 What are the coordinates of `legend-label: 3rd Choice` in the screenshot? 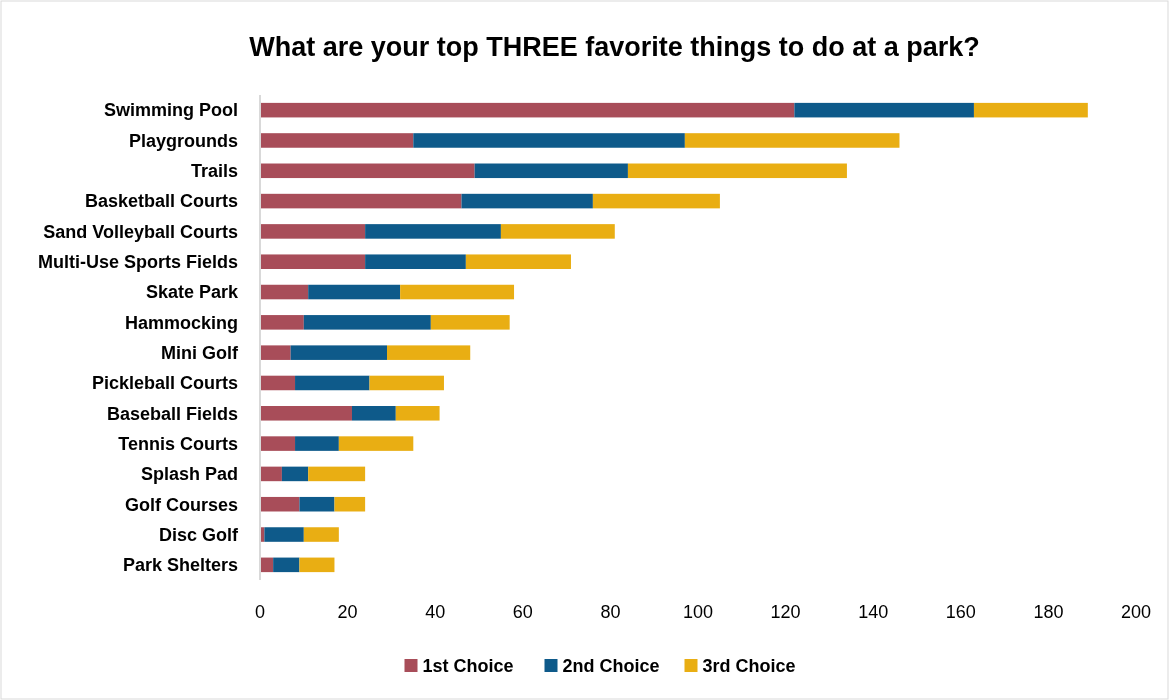 It's located at (749, 666).